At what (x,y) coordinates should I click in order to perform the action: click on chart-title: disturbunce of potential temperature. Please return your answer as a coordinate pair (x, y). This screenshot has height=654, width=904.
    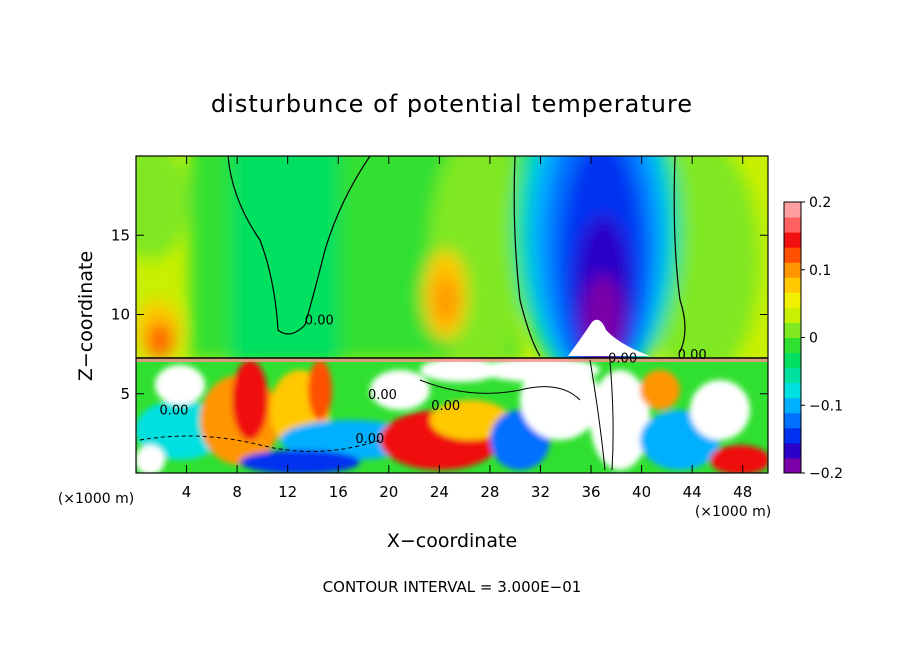
    Looking at the image, I should click on (452, 104).